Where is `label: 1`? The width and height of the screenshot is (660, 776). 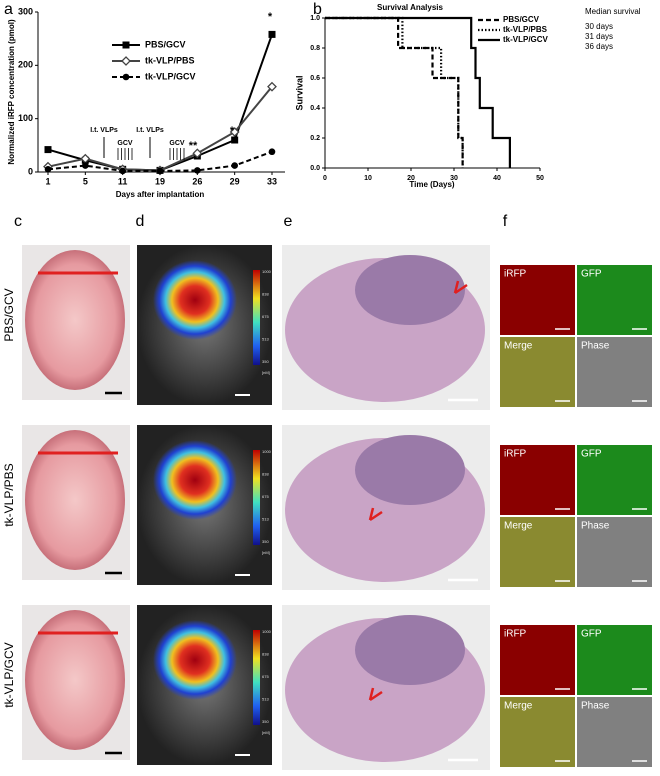
label: 1 is located at coordinates (47, 181).